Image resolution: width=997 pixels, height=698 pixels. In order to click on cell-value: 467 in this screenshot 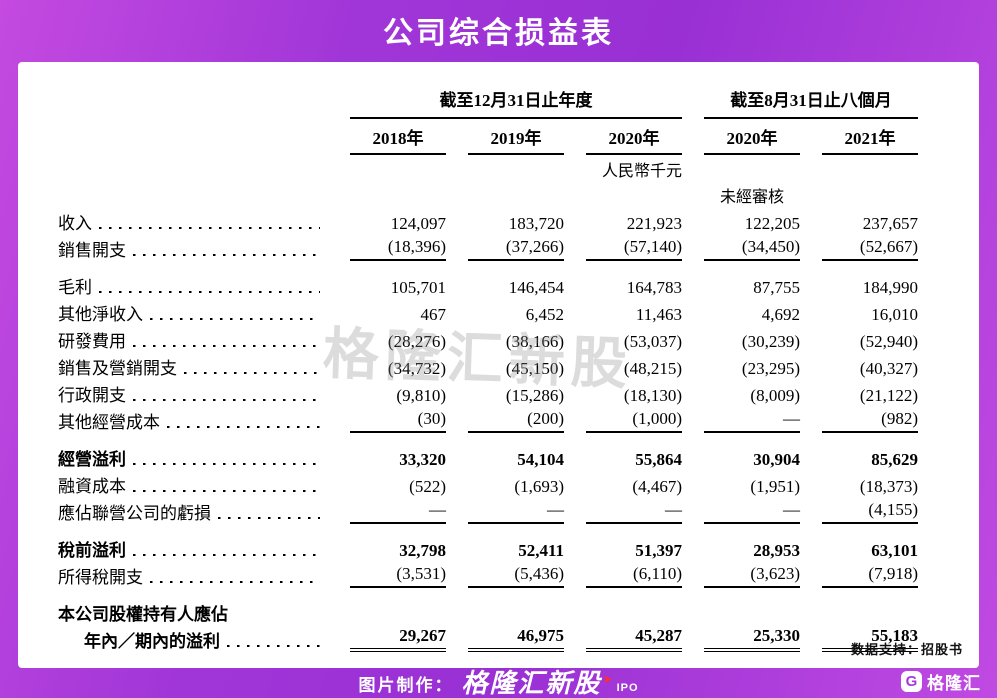, I will do `click(433, 314)`.